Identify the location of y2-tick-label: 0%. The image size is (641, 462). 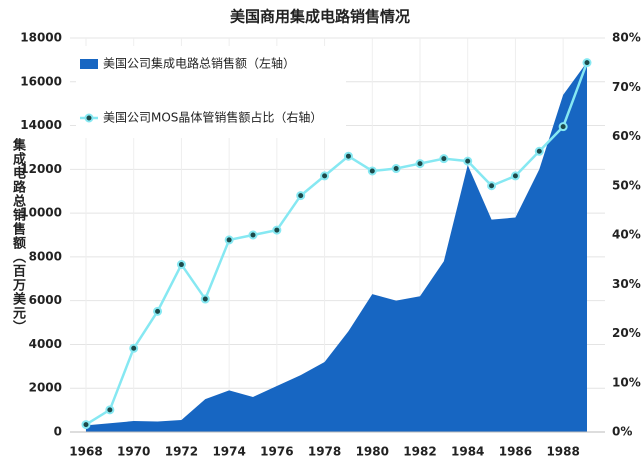
(622, 432).